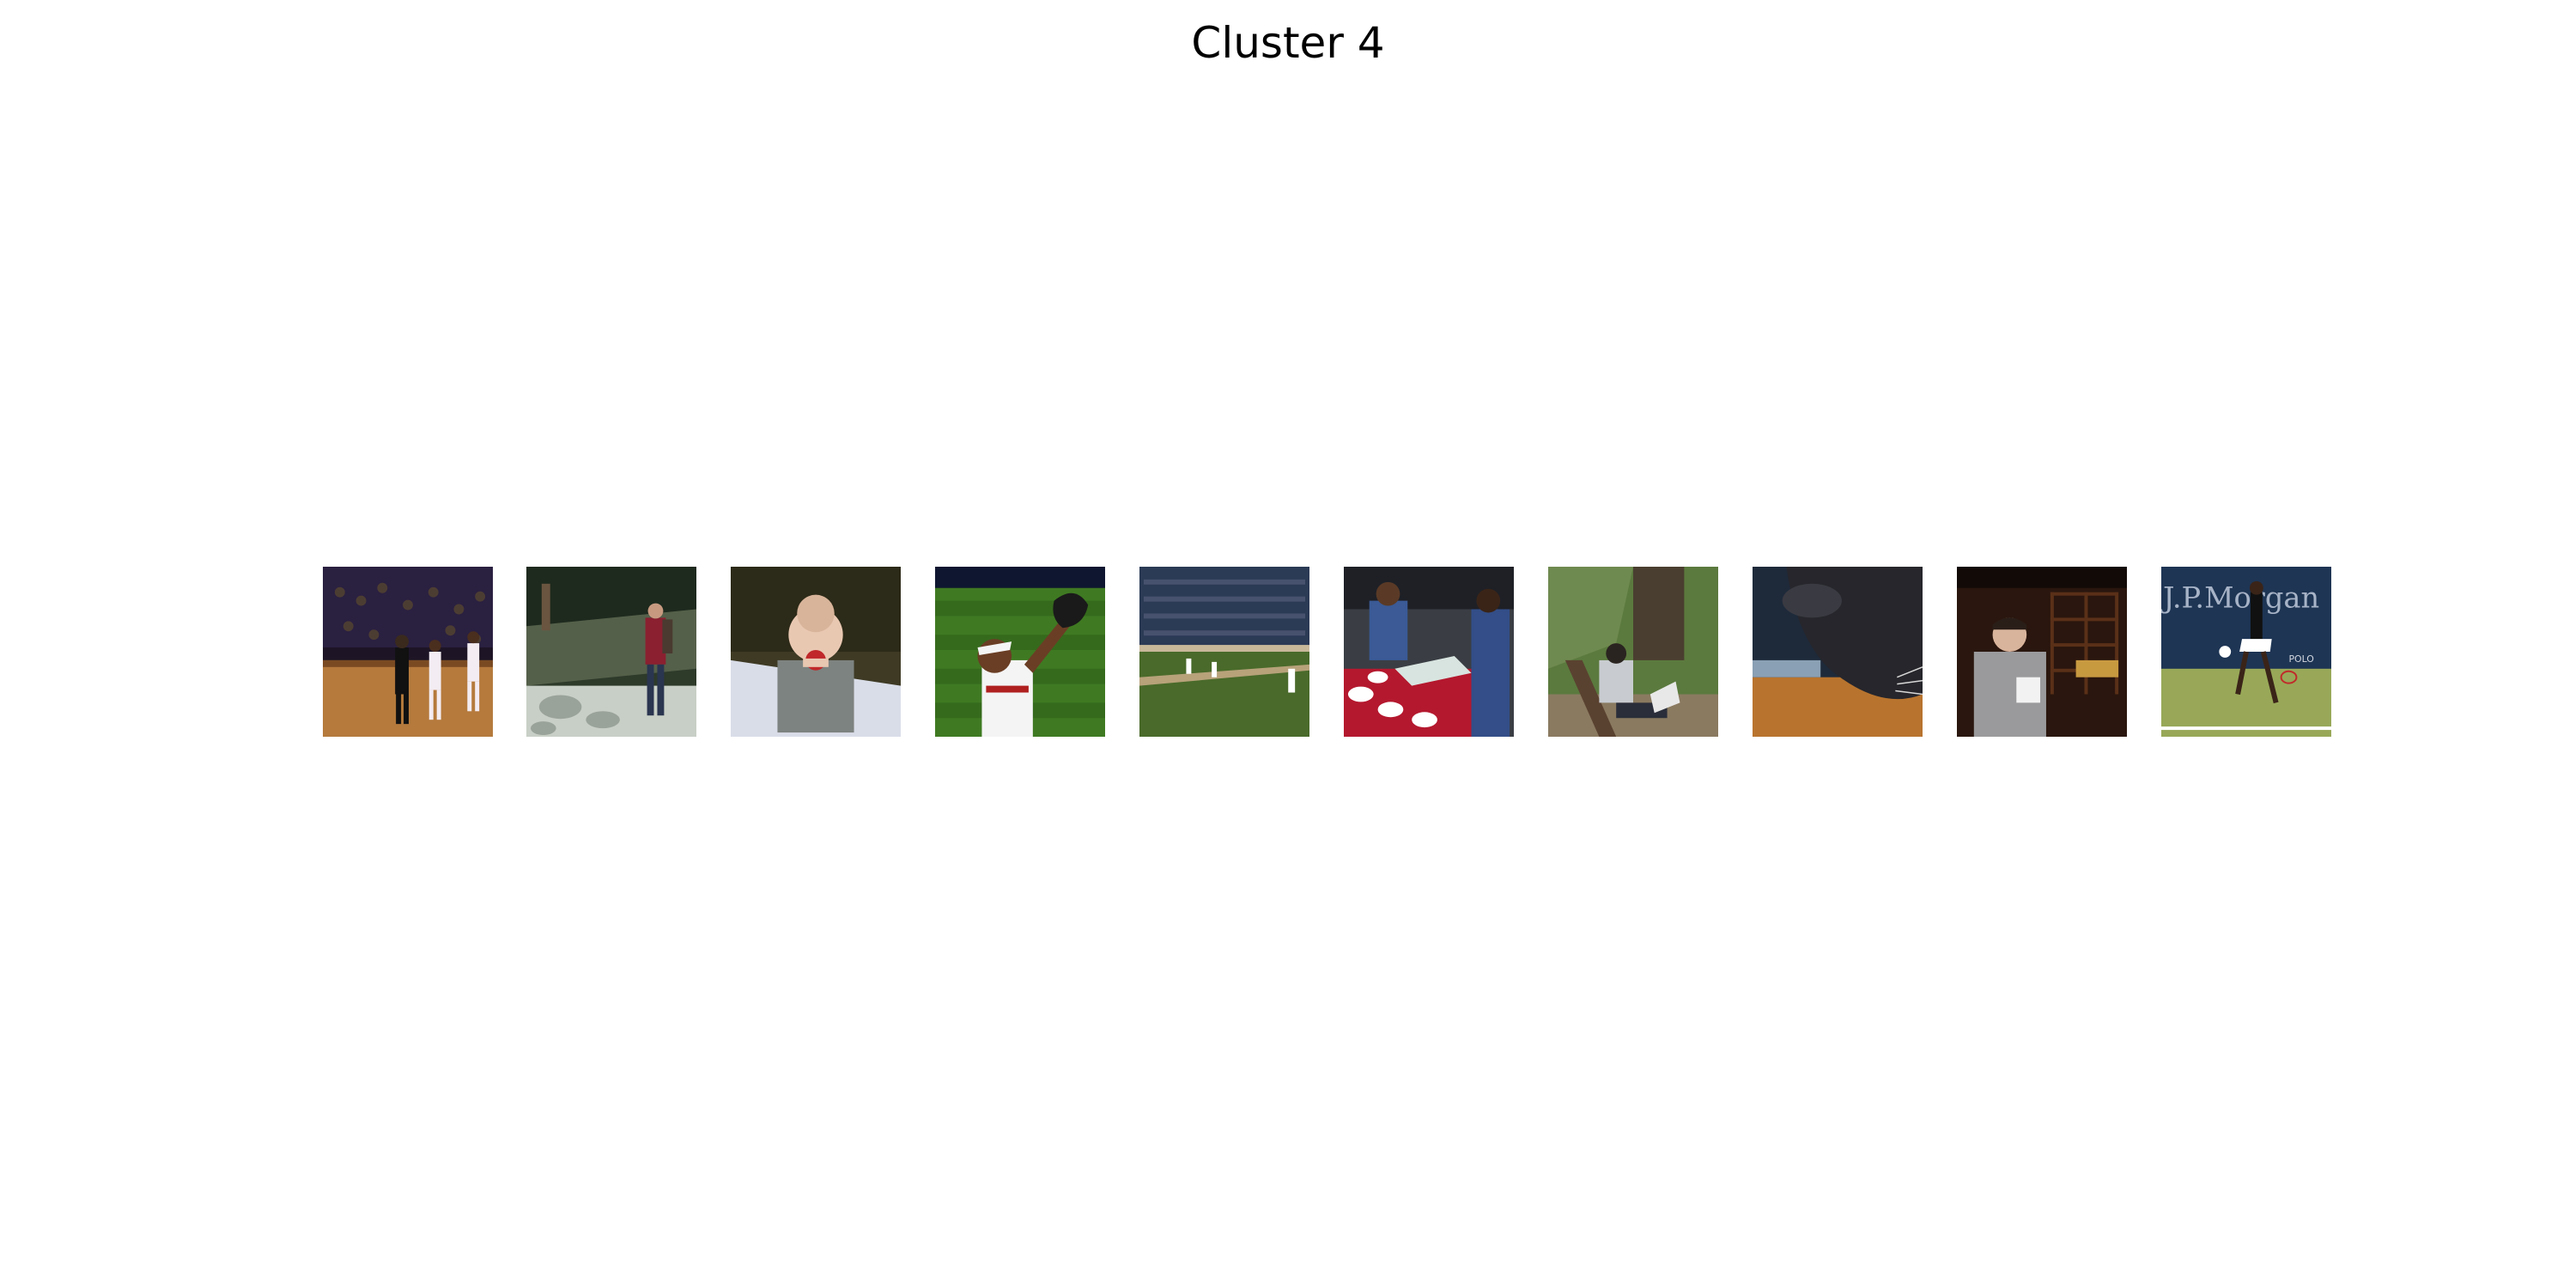 The image size is (2576, 1288). What do you see at coordinates (408, 652) in the screenshot?
I see `image-thumbnail-basketball` at bounding box center [408, 652].